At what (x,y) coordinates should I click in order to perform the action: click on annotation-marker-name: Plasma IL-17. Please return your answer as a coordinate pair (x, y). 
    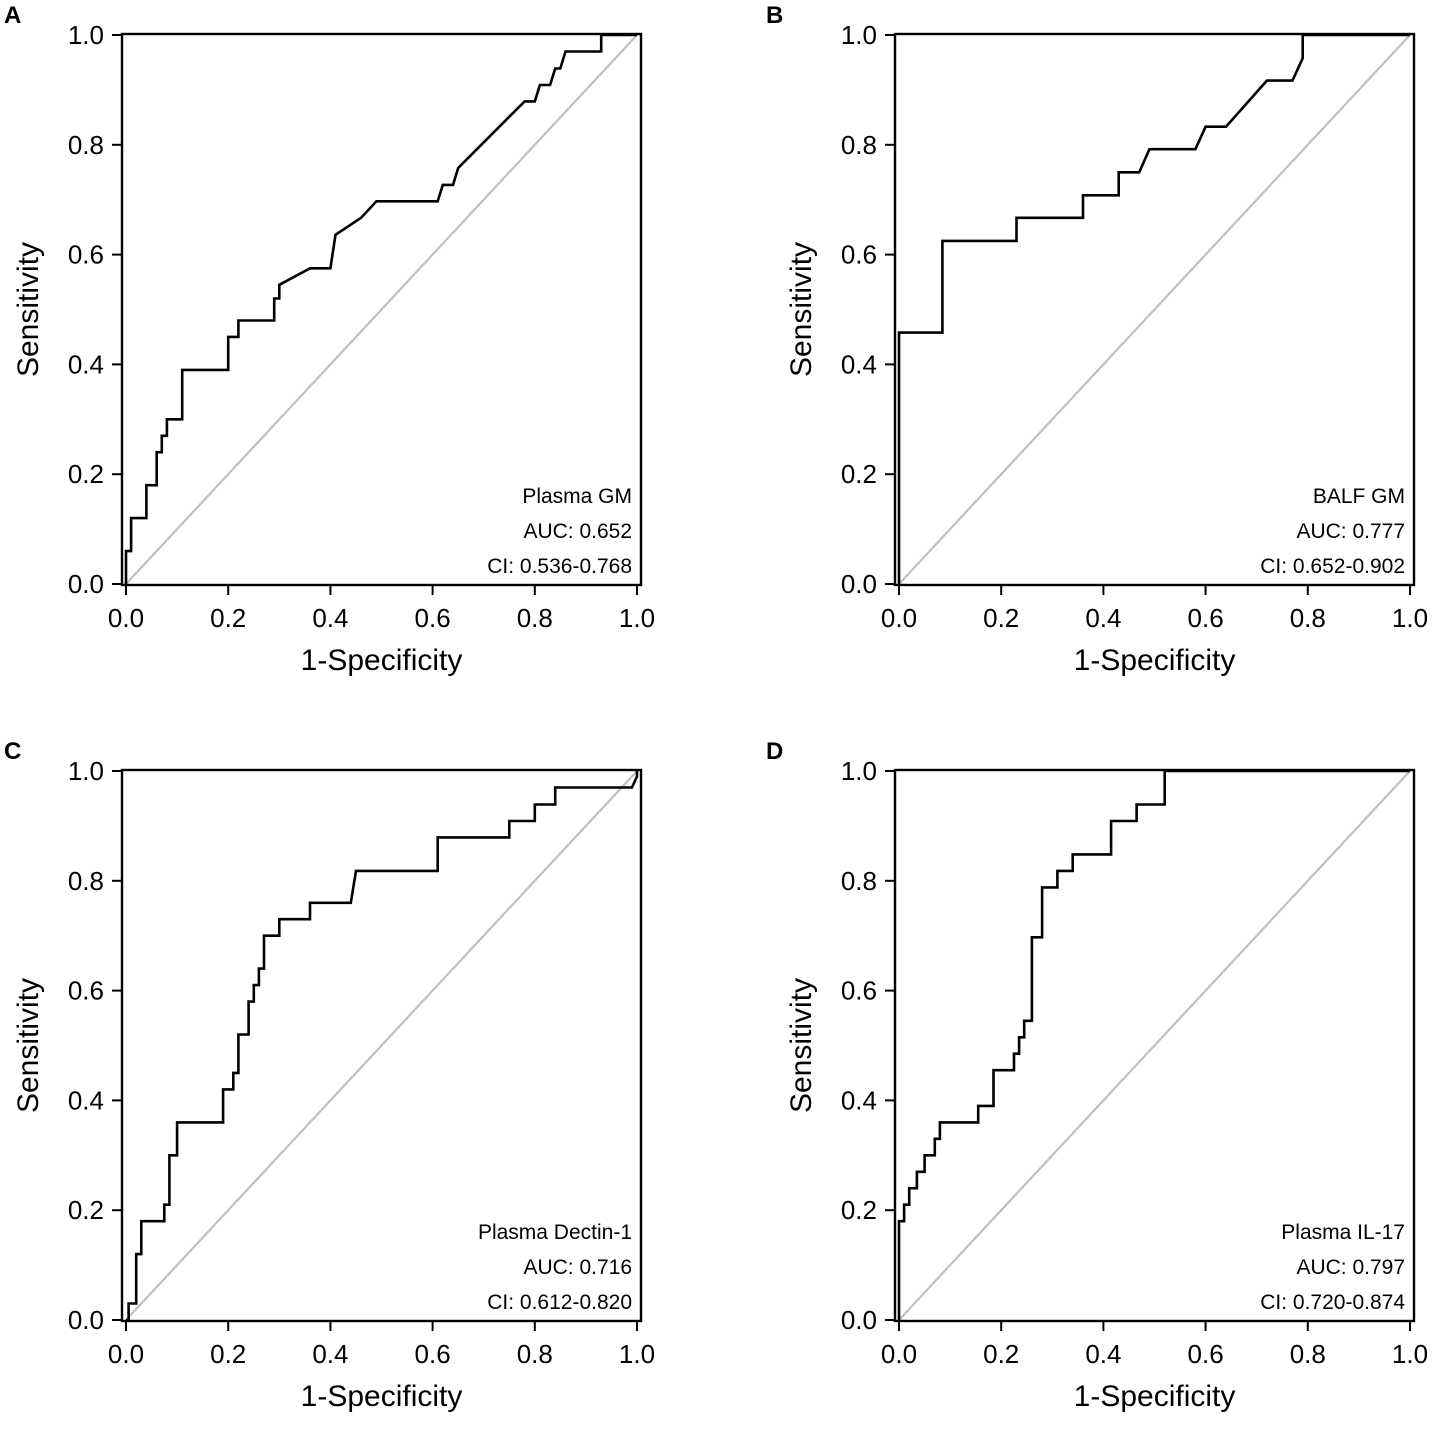
    Looking at the image, I should click on (1343, 1232).